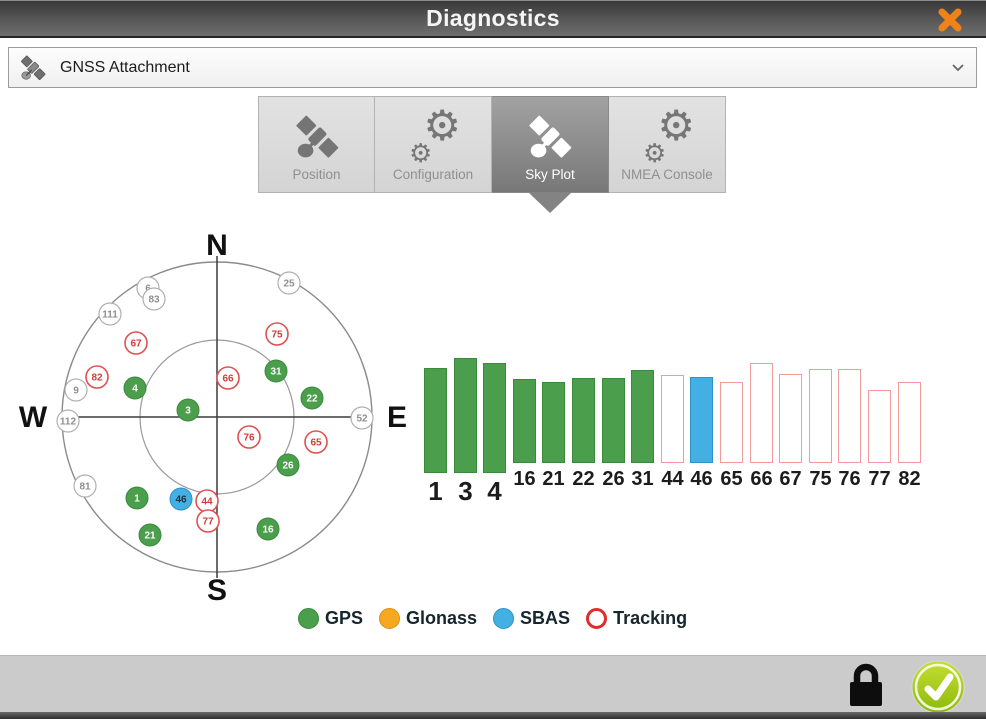 The width and height of the screenshot is (986, 719). I want to click on satellite-id: 67, so click(136, 344).